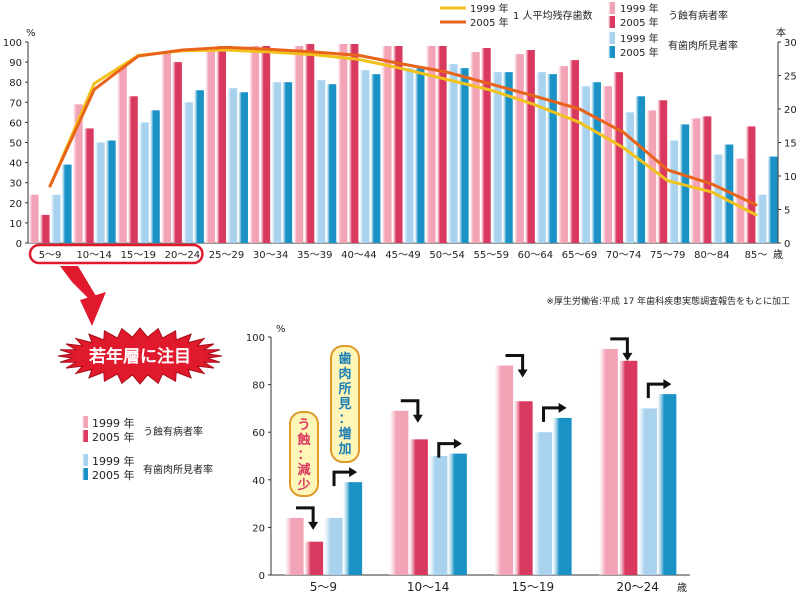 Image resolution: width=800 pixels, height=593 pixels. I want to click on inset-bar-caries_1999, so click(608, 461).